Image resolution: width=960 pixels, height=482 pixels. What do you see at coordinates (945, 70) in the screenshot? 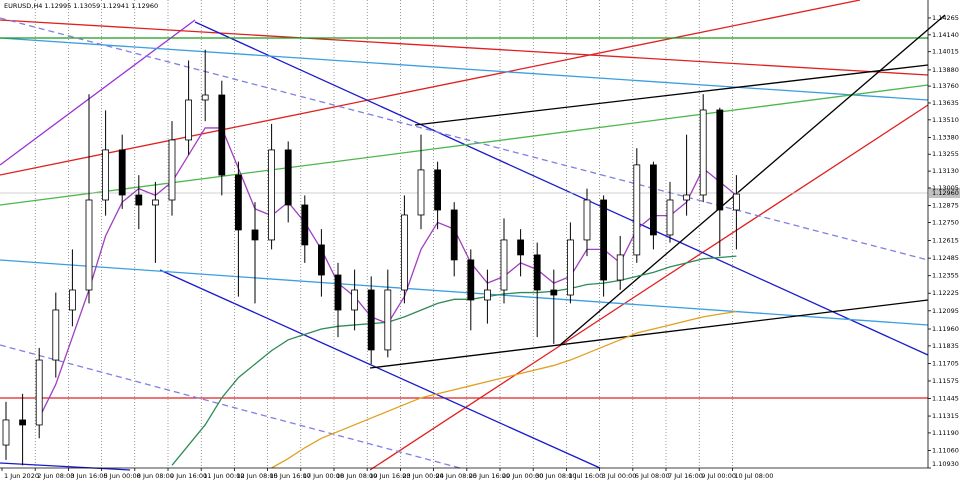
I see `y-tick-label: 1.13880` at bounding box center [945, 70].